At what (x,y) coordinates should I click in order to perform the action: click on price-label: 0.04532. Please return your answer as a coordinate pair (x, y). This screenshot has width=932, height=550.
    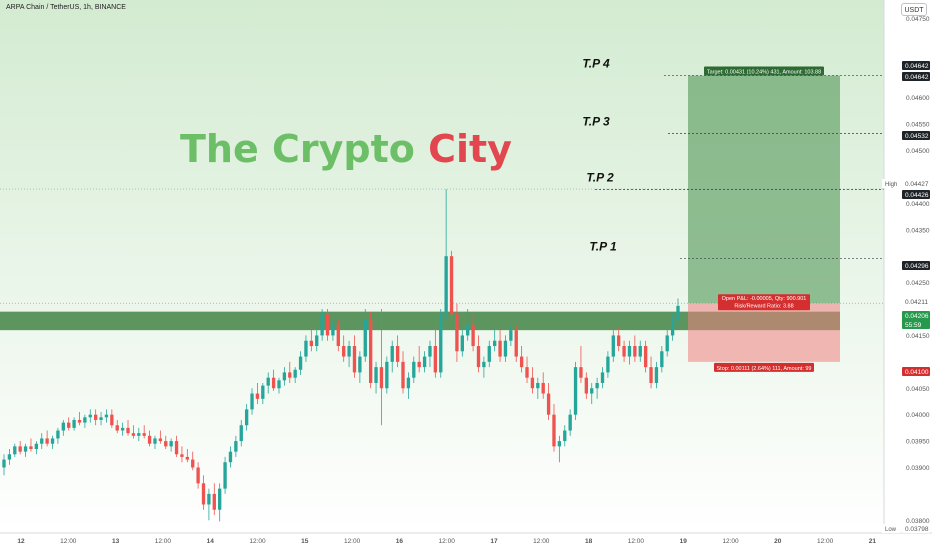
    Looking at the image, I should click on (917, 136).